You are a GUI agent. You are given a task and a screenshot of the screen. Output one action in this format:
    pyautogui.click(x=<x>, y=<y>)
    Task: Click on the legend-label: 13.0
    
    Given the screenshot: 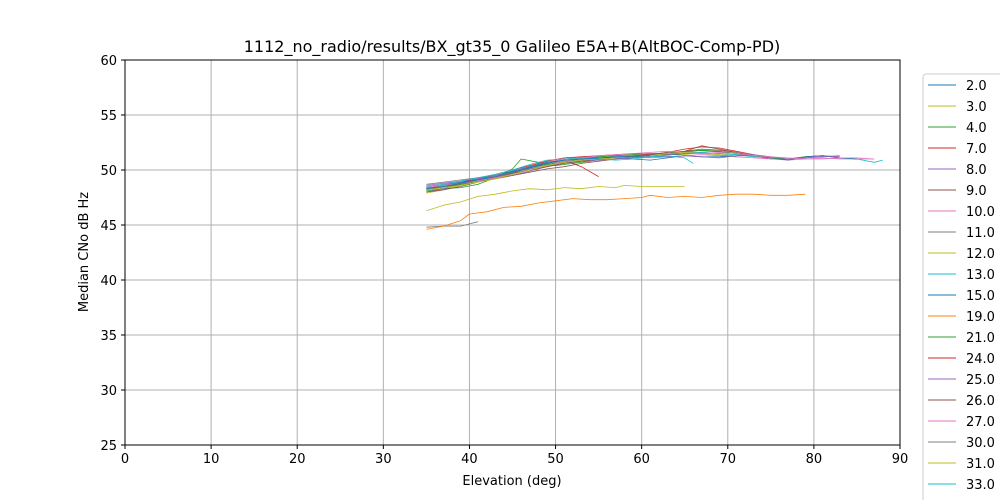 What is the action you would take?
    pyautogui.click(x=980, y=275)
    